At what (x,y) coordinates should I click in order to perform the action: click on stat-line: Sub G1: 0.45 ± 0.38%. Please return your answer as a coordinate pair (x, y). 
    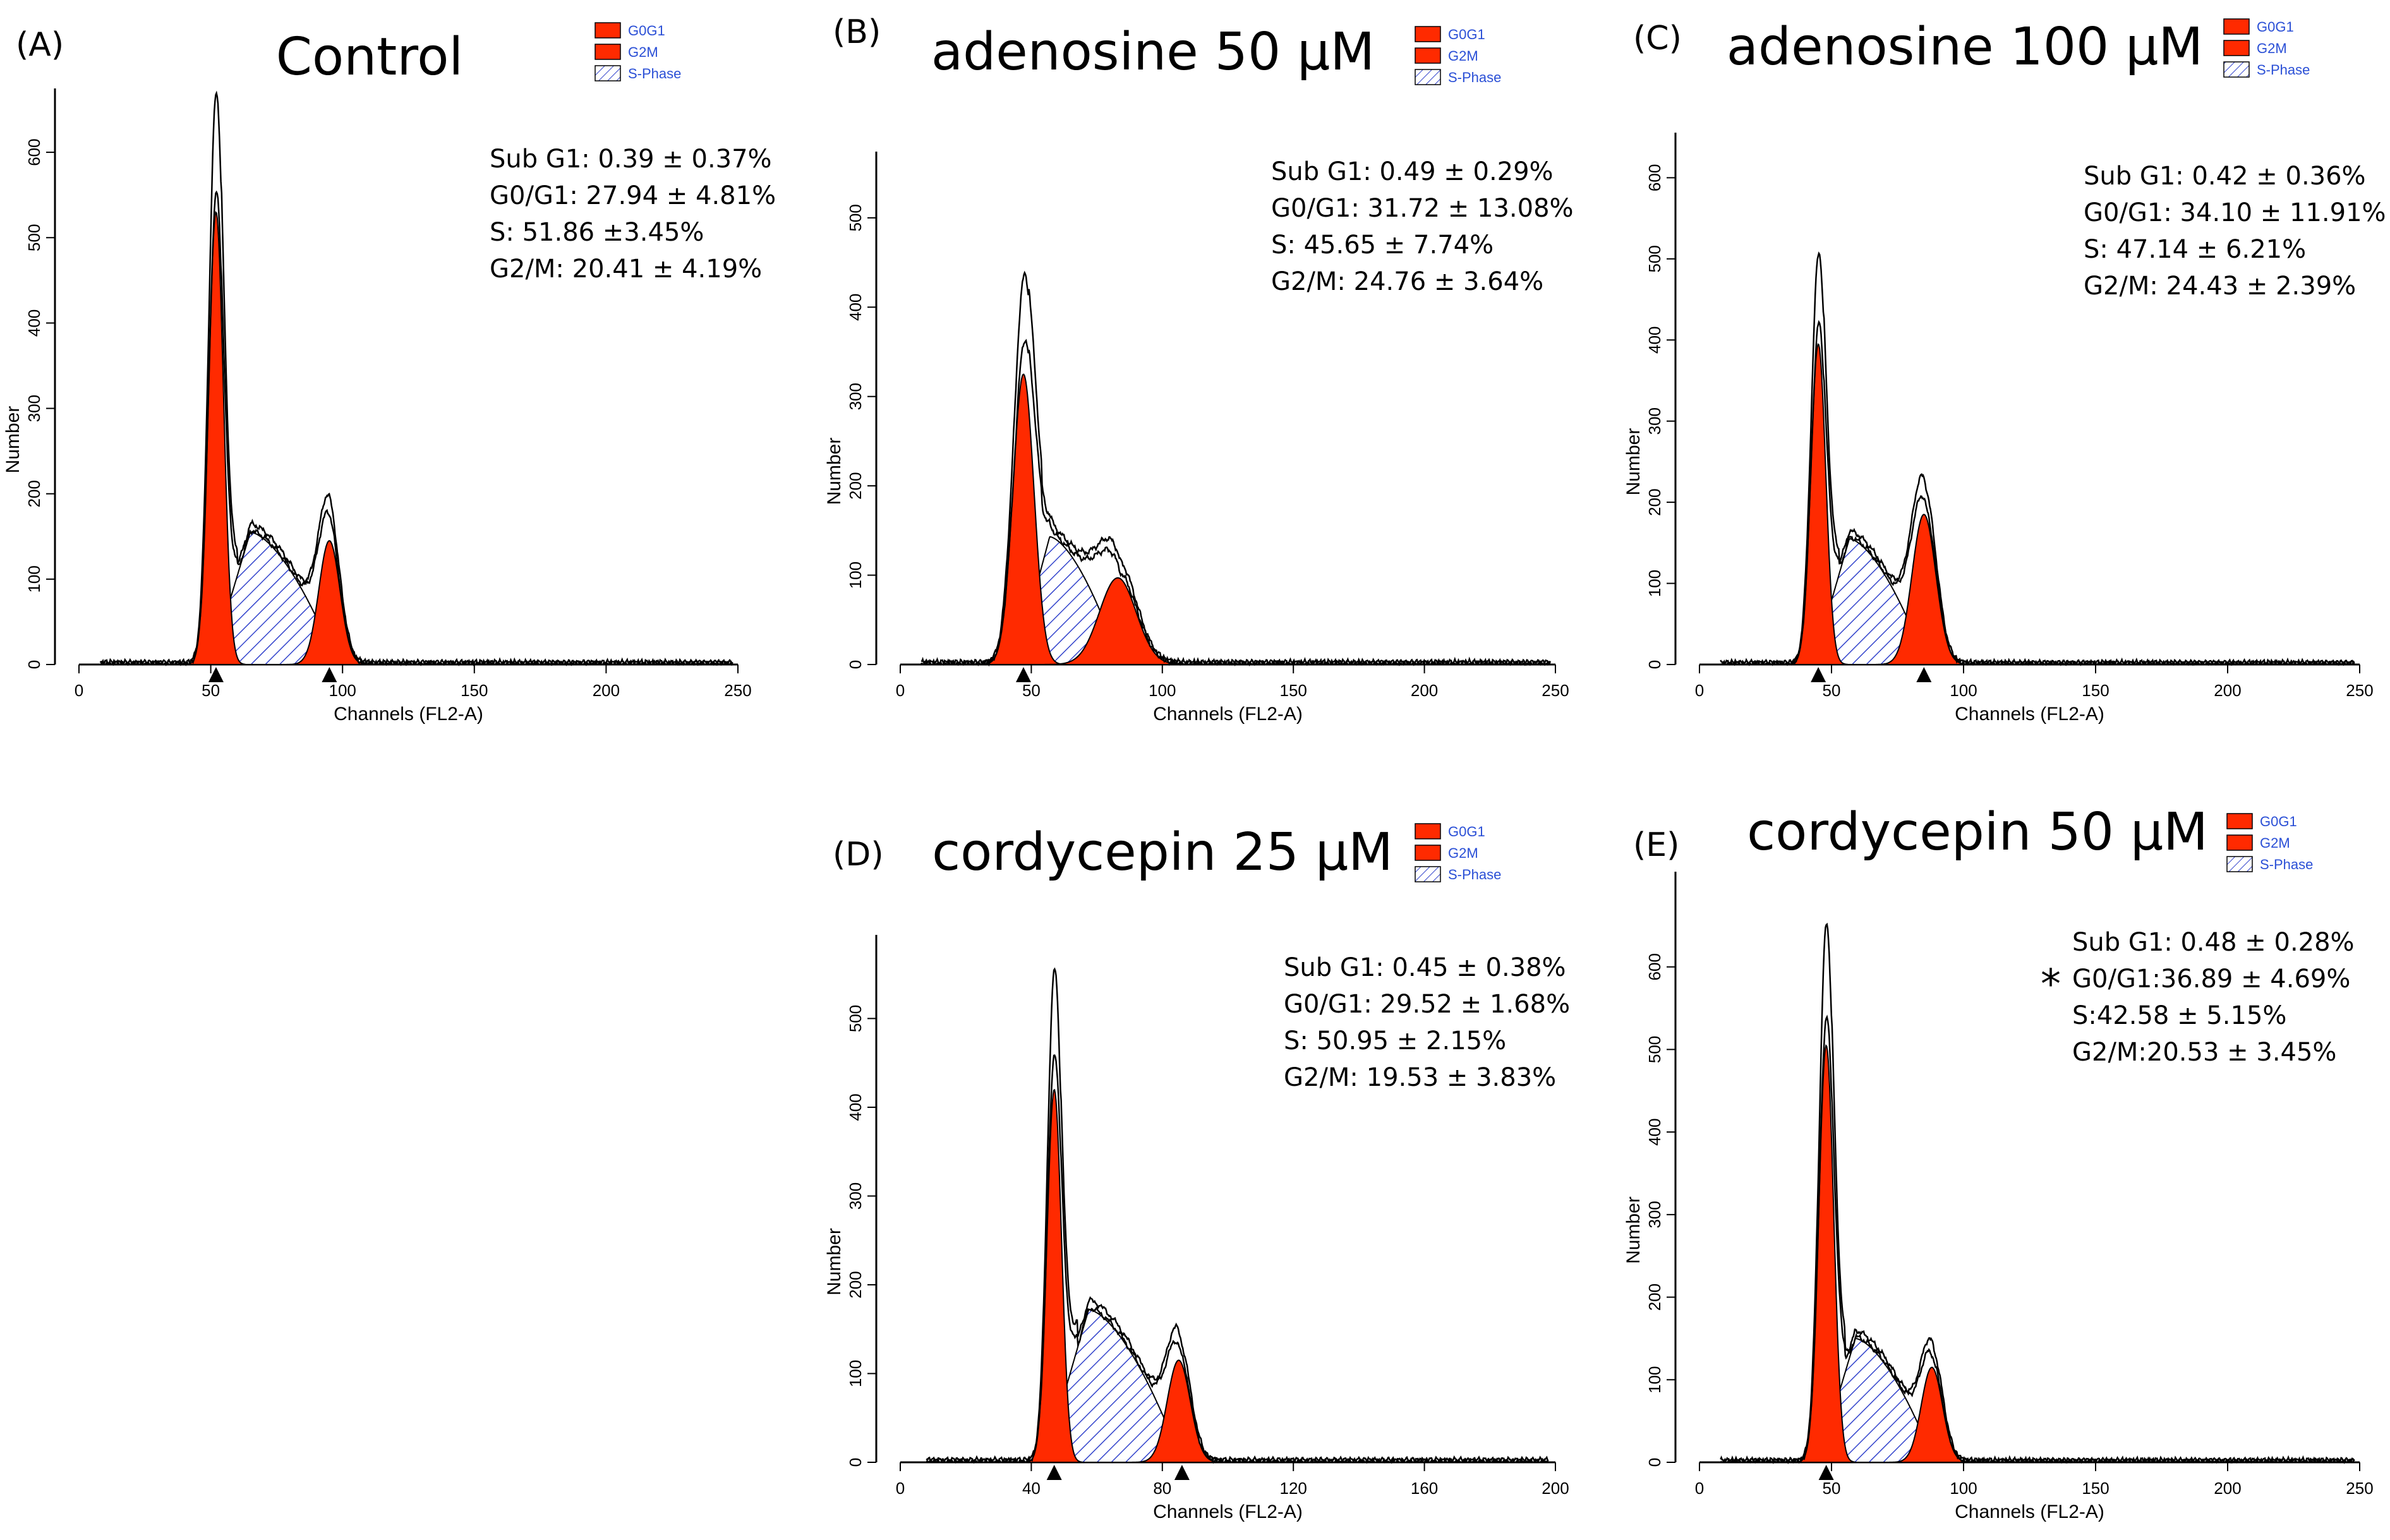
    Looking at the image, I should click on (1425, 967).